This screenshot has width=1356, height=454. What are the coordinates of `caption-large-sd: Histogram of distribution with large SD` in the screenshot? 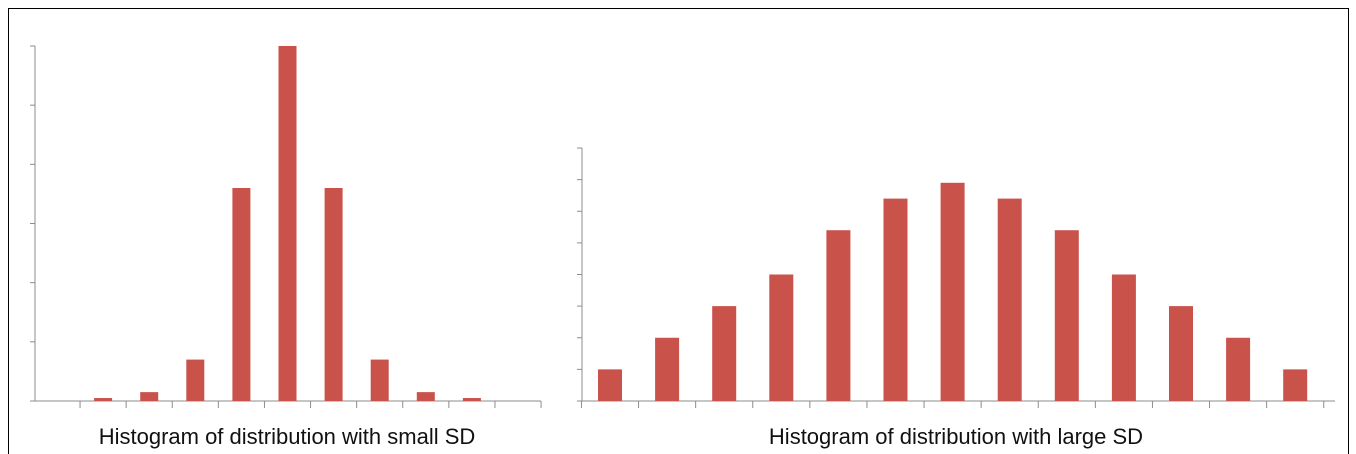 It's located at (956, 436).